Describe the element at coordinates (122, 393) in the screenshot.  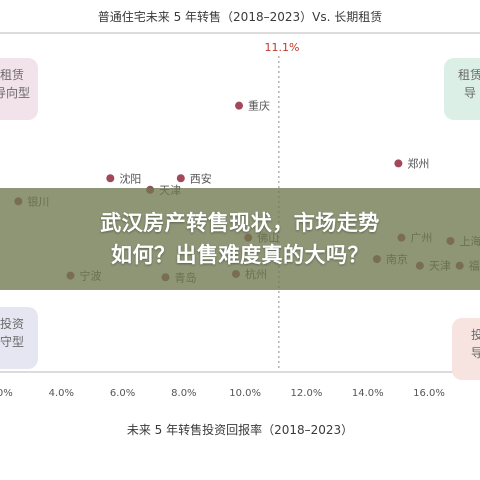
I see `x-tick-label: 6.0%` at that location.